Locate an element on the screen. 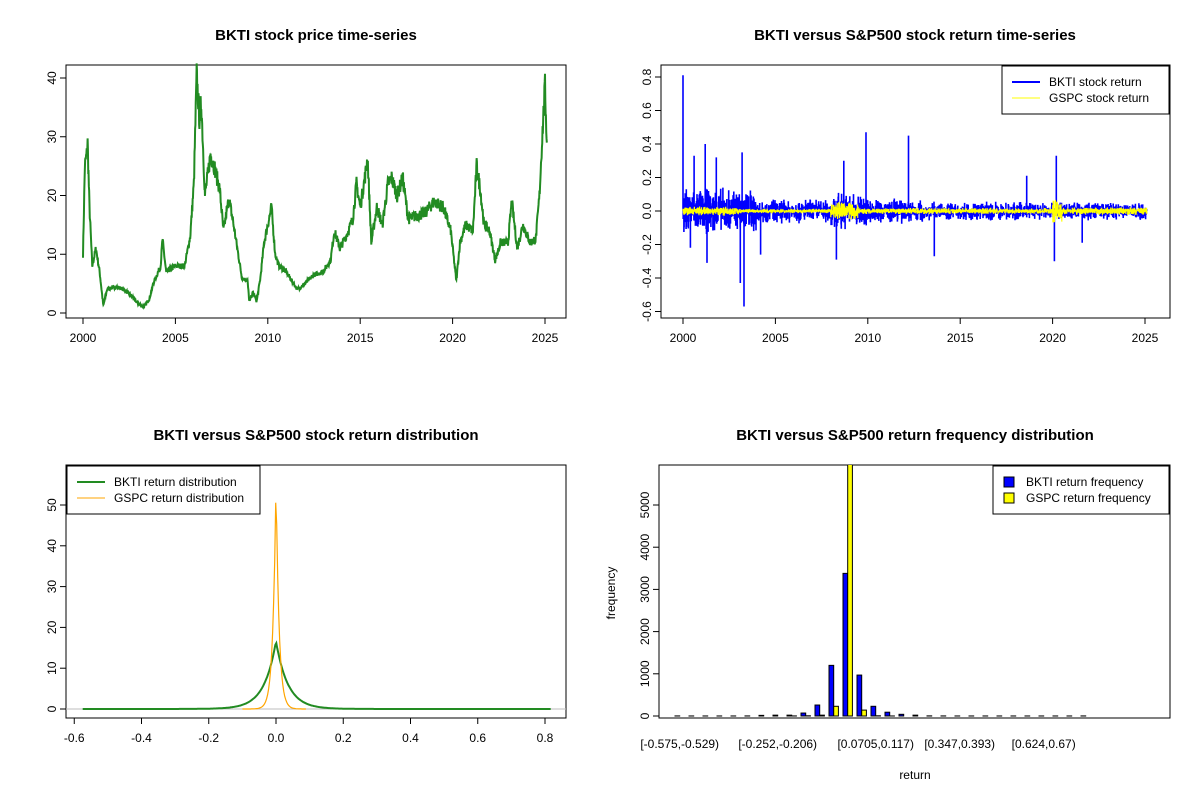 Image resolution: width=1200 pixels, height=800 pixels. legend-label: BKTI return frequency is located at coordinates (1084, 482).